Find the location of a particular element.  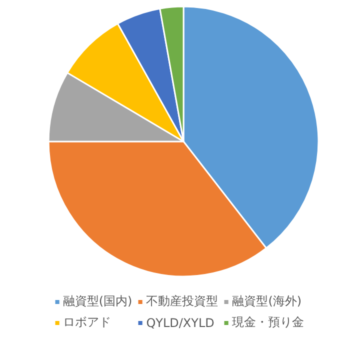

legend-label: QYLD/XYLD is located at coordinates (180, 323).